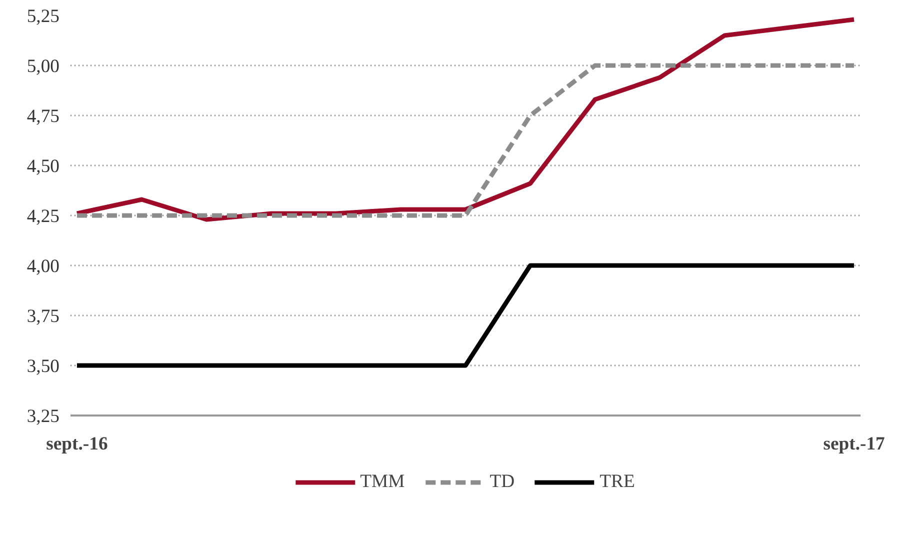 Image resolution: width=923 pixels, height=548 pixels. I want to click on legend-label: TD, so click(502, 482).